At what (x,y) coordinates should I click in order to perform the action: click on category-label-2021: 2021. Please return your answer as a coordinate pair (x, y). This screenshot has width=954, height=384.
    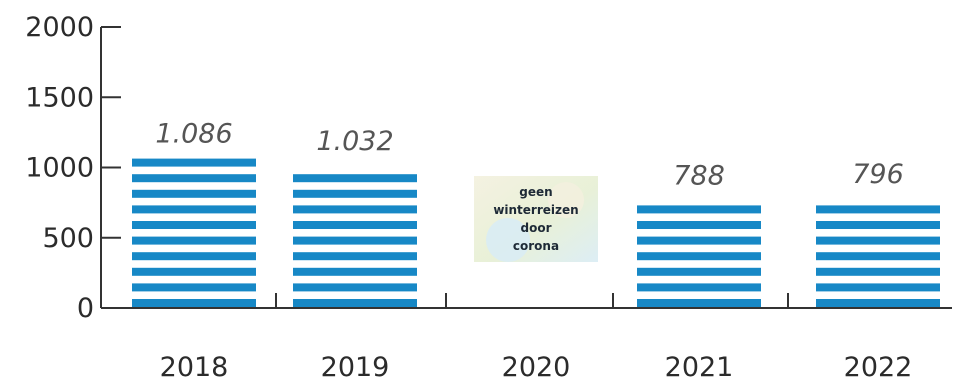
    Looking at the image, I should click on (699, 367).